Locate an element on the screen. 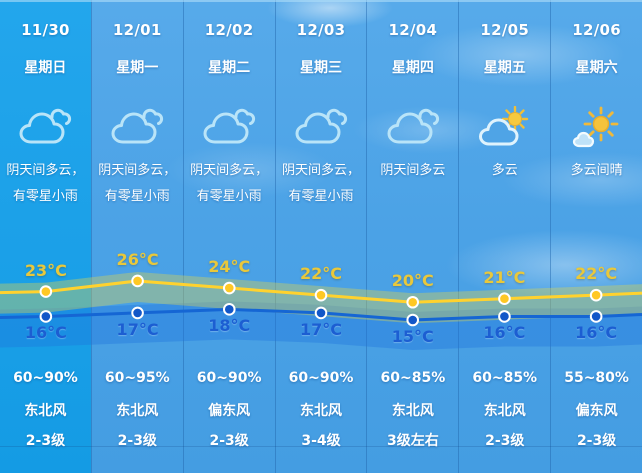  weekday-label: 星期日 is located at coordinates (45, 68).